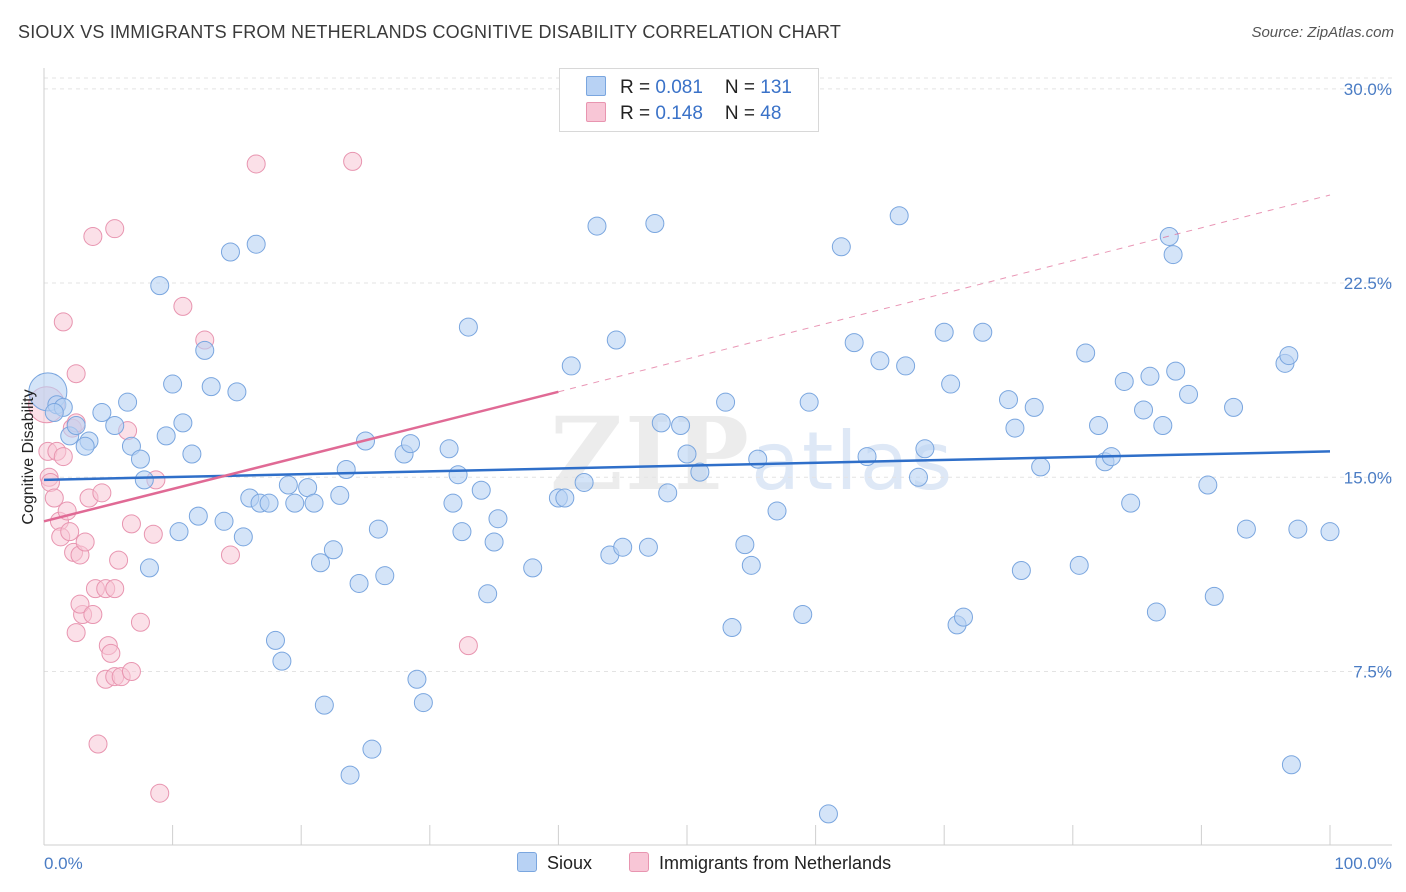 The image size is (1406, 892). Describe the element at coordinates (944, 293) in the screenshot. I see `netherlands-trend-extension` at that location.